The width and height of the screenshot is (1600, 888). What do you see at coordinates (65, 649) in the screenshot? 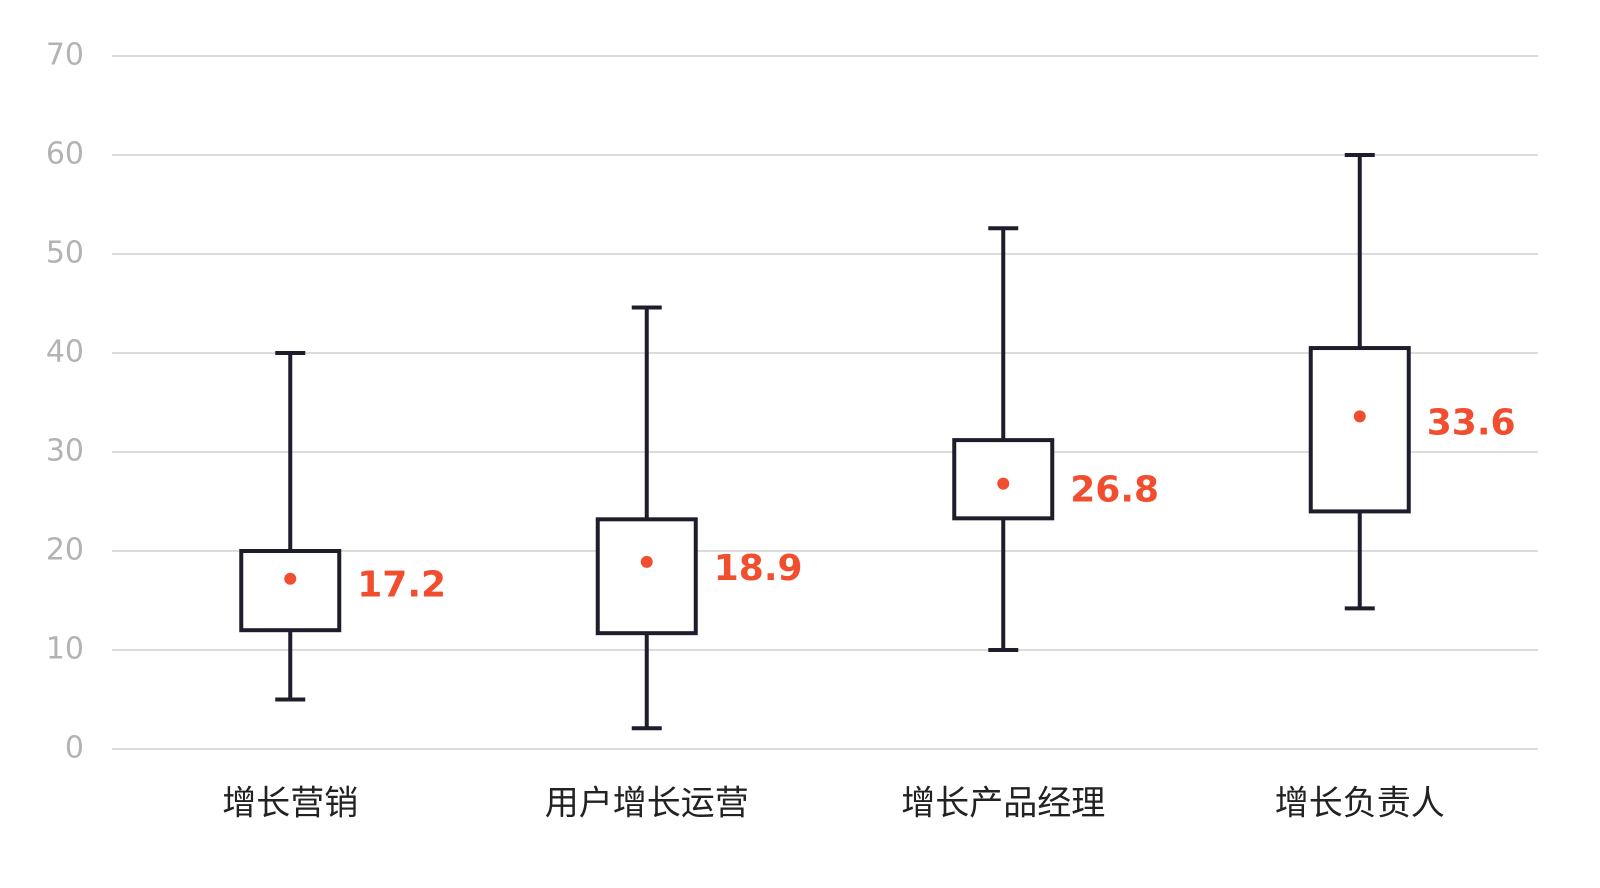
I see `y-tick-label: 10` at bounding box center [65, 649].